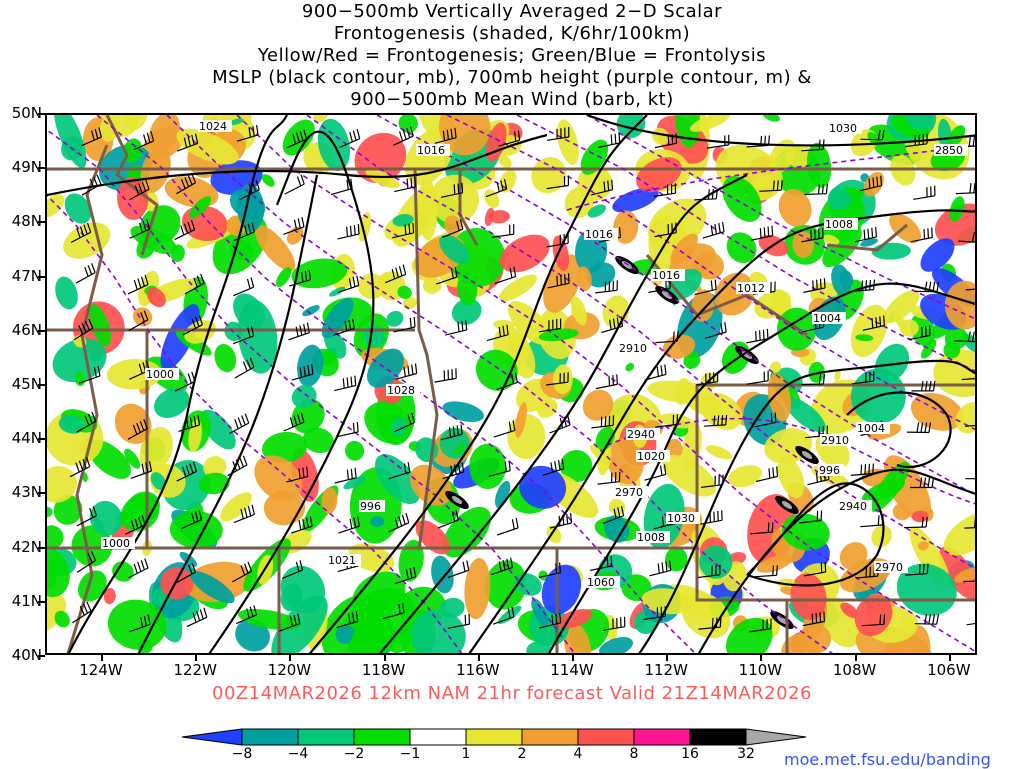 The image size is (1024, 769). What do you see at coordinates (22, 167) in the screenshot?
I see `lat-label-49N: 49N` at bounding box center [22, 167].